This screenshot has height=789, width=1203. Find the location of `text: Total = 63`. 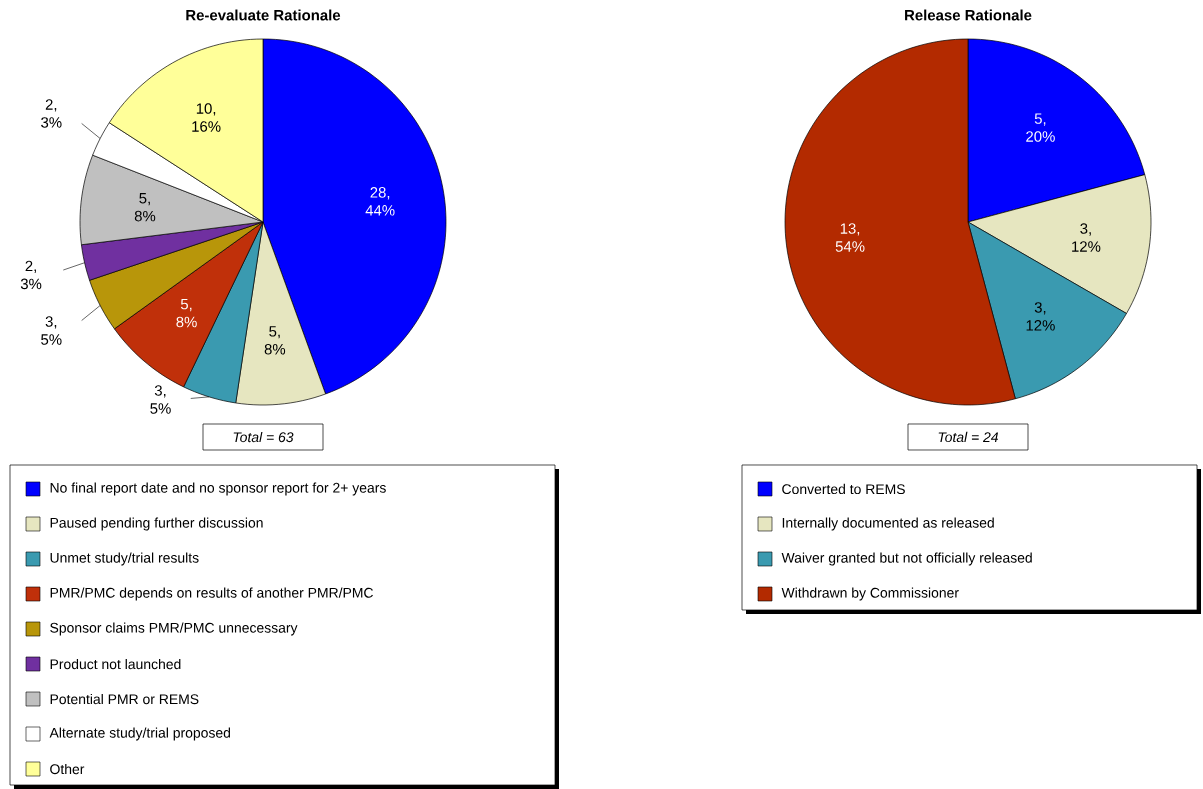

text: Total = 63 is located at coordinates (263, 437).